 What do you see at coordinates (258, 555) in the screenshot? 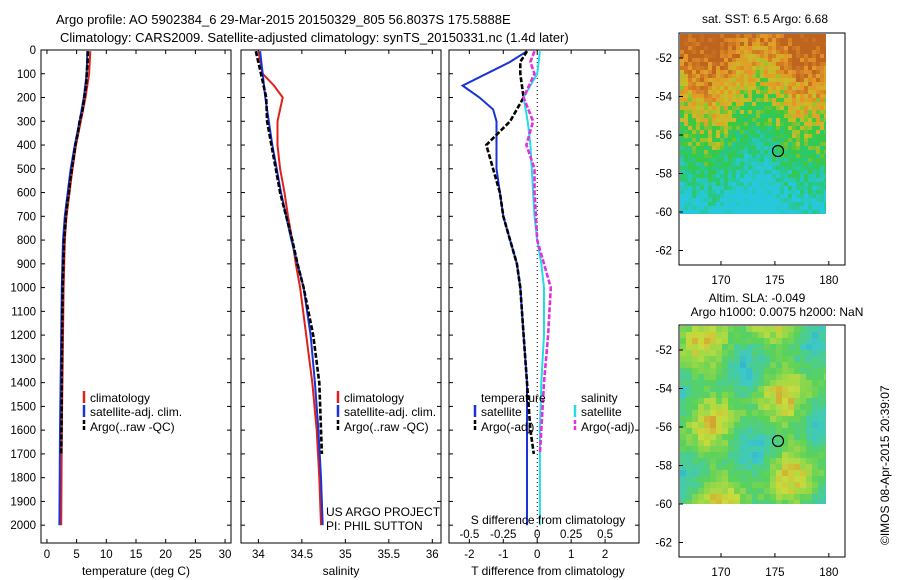
I see `x-tick-label: 34` at bounding box center [258, 555].